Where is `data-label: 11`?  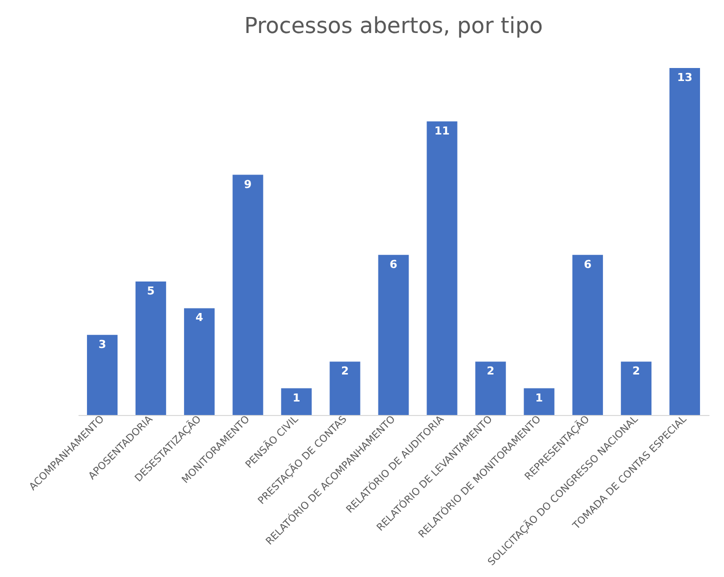
data-label: 11 is located at coordinates (442, 131).